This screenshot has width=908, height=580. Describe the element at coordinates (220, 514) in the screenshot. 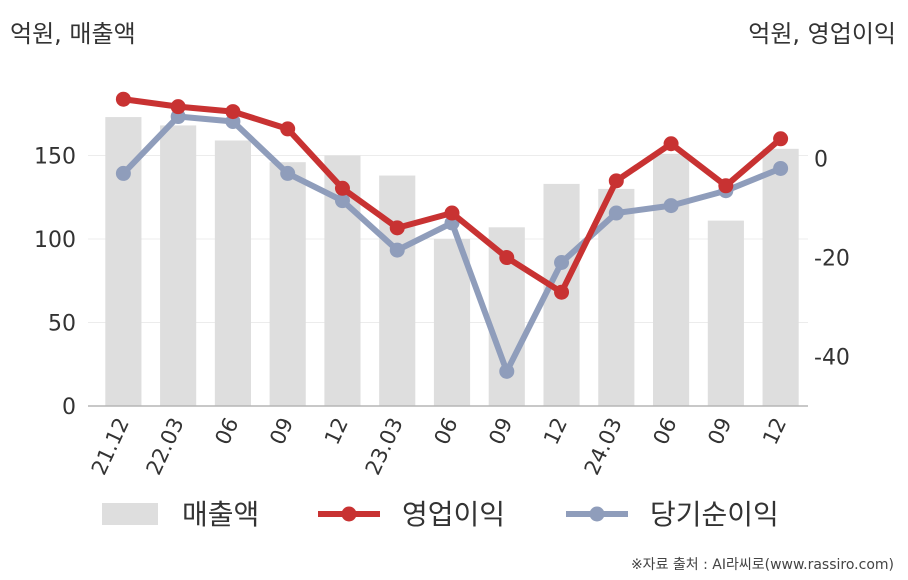

I see `legend-label-revenue: 매출액` at that location.